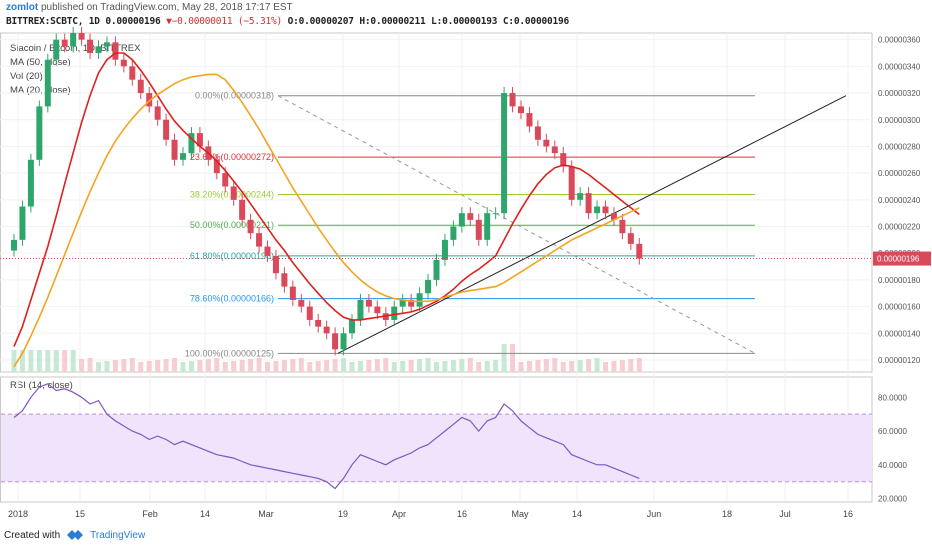 Image resolution: width=932 pixels, height=550 pixels. What do you see at coordinates (40, 62) in the screenshot?
I see `ma50-legend: MA (50, close)` at bounding box center [40, 62].